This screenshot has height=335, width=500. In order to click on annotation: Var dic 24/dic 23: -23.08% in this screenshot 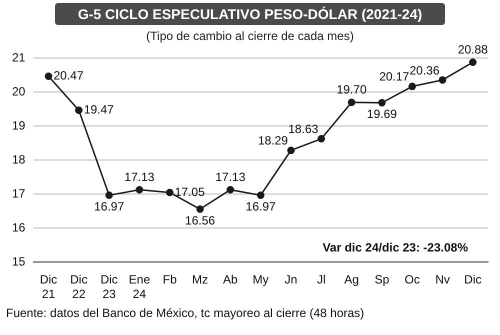, I will do `click(395, 247)`.